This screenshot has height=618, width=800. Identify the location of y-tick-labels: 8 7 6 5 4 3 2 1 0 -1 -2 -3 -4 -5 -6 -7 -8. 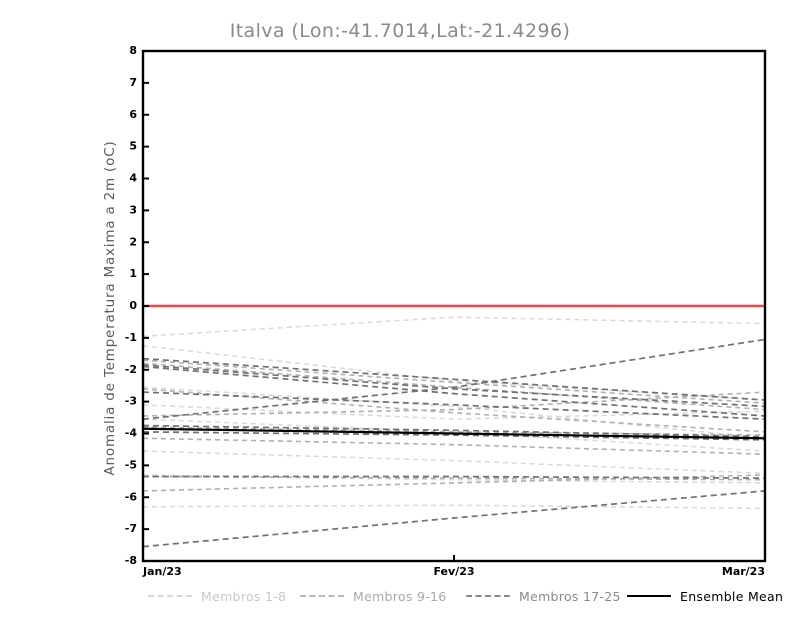
(131, 305).